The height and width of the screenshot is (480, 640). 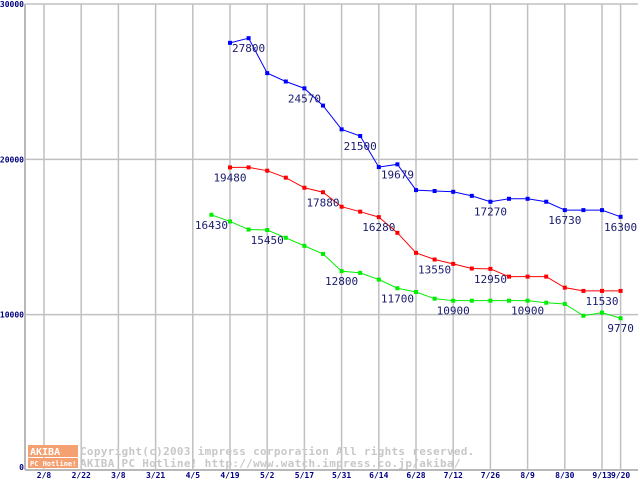 What do you see at coordinates (81, 475) in the screenshot?
I see `x-tick-label: 2/22` at bounding box center [81, 475].